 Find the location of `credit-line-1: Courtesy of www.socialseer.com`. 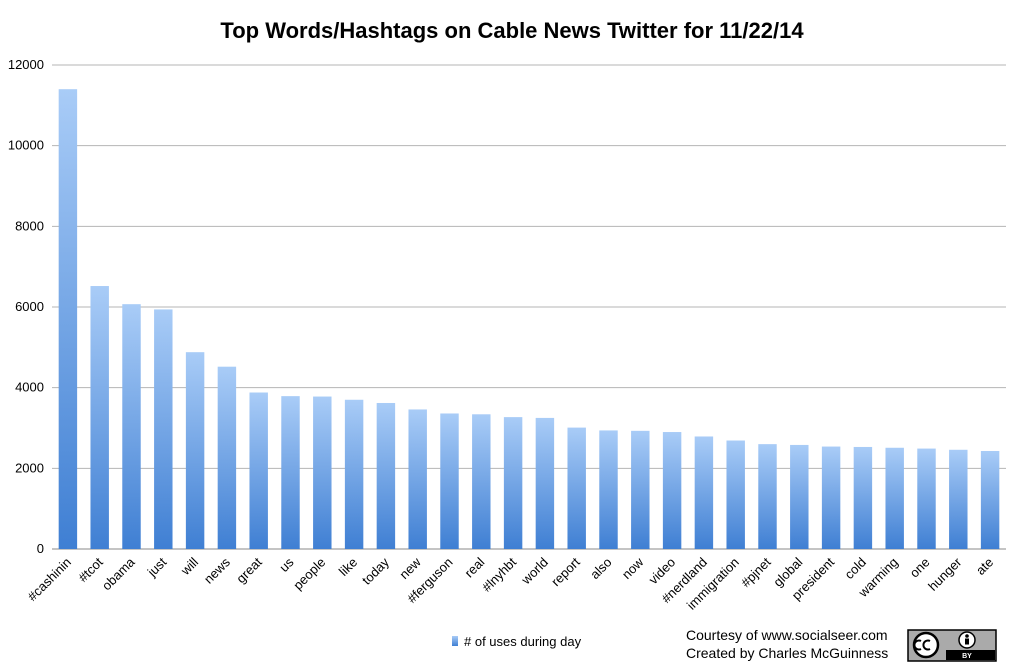

credit-line-1: Courtesy of www.socialseer.com is located at coordinates (787, 635).